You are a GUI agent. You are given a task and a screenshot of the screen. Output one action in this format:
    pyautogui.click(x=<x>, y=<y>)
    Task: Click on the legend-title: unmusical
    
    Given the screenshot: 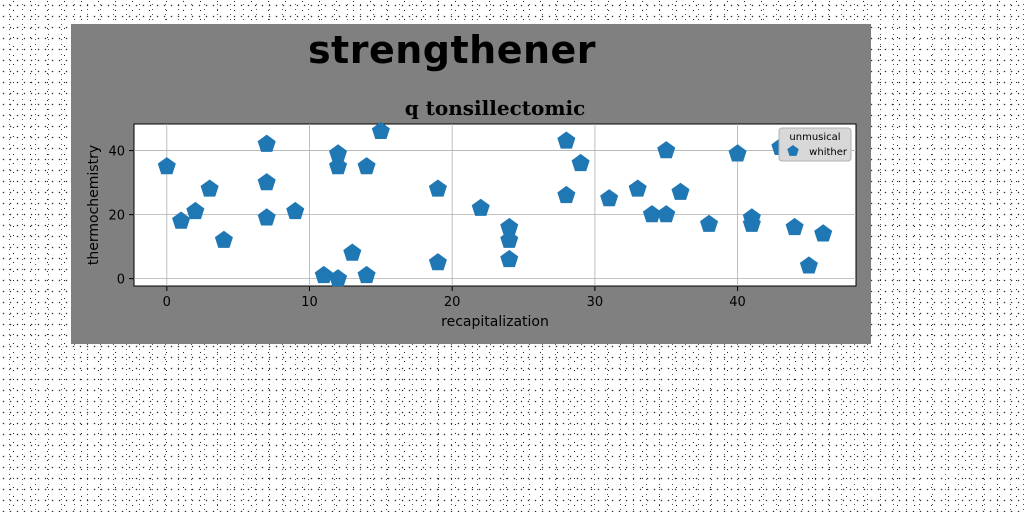 What is the action you would take?
    pyautogui.click(x=814, y=137)
    